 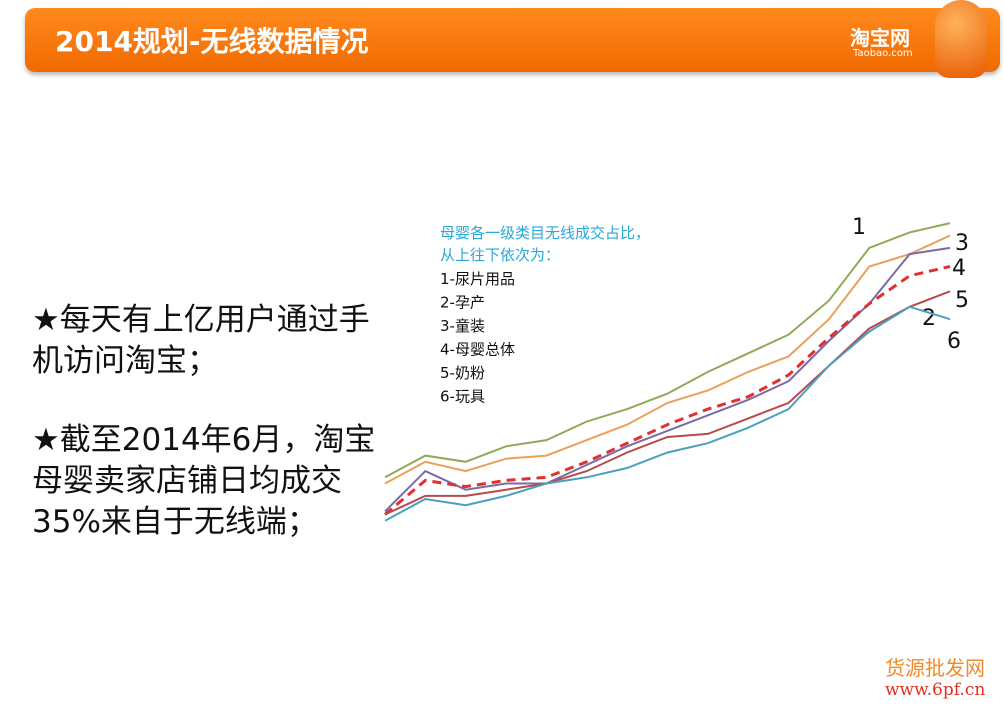 I want to click on bullet: ★截至2014年6月，淘宝母婴卖家店铺日均成交35%来自于无线端；, so click(x=204, y=481).